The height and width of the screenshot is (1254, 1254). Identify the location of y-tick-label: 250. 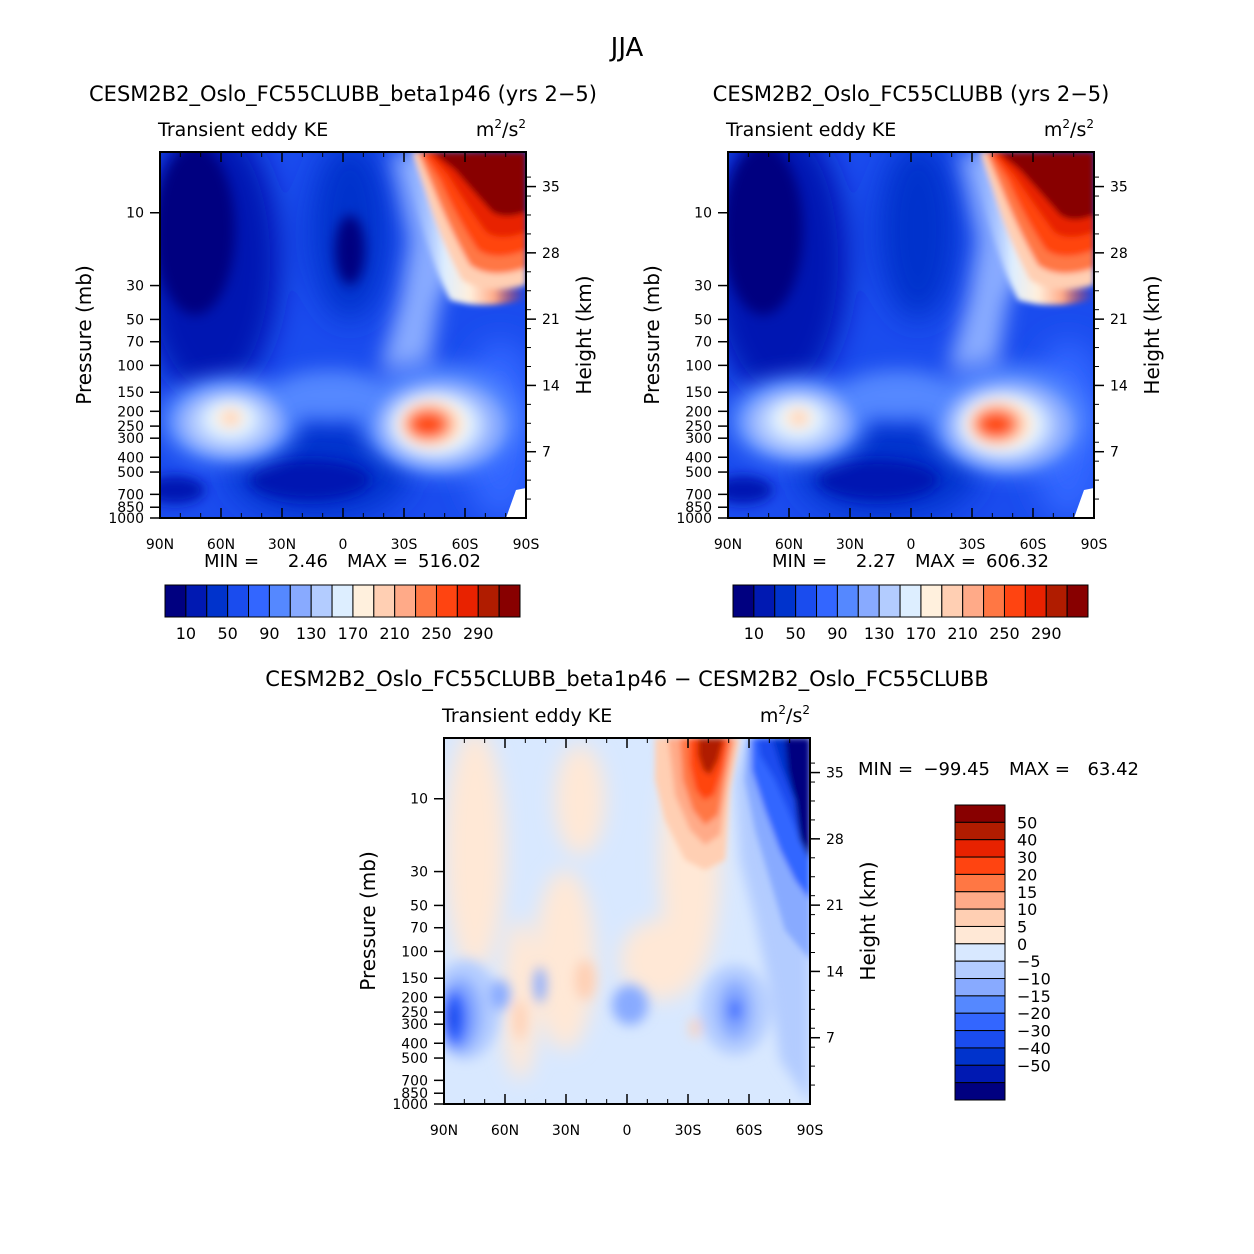
(414, 1013).